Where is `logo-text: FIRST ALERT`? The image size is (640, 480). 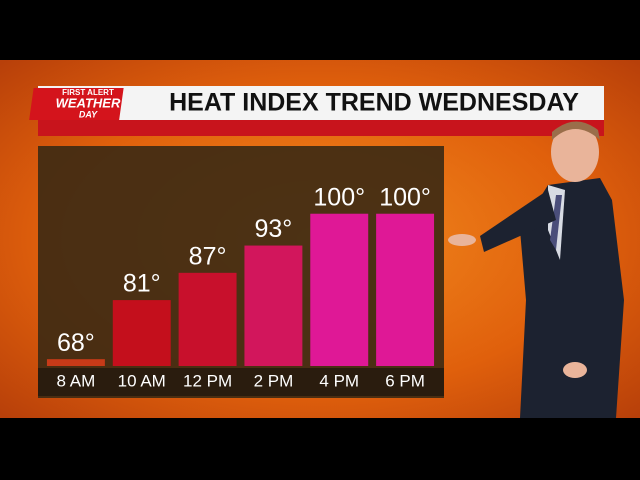 logo-text: FIRST ALERT is located at coordinates (88, 92).